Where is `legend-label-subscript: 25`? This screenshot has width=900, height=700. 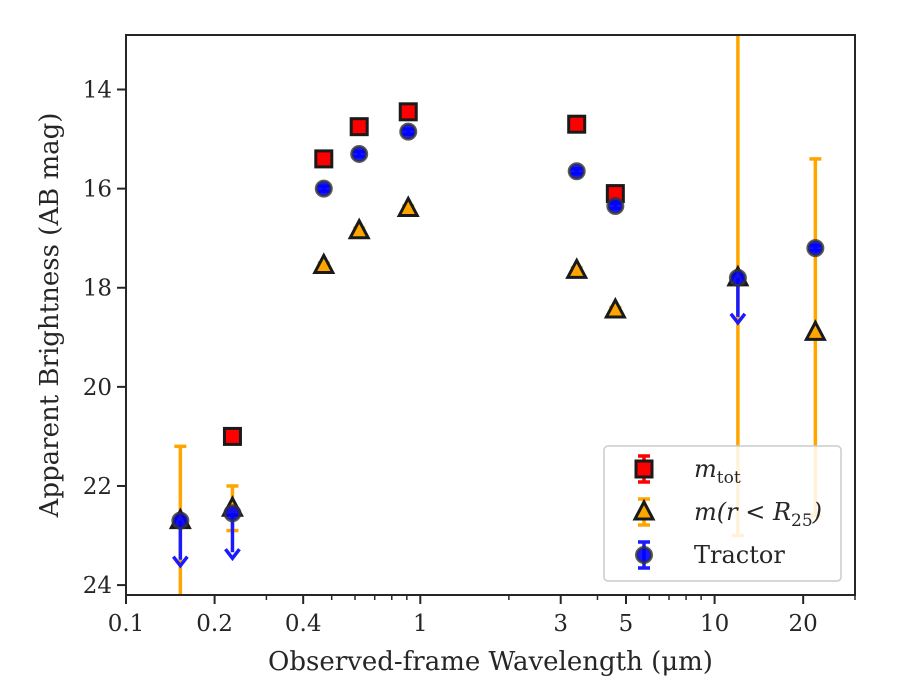 legend-label-subscript: 25 is located at coordinates (802, 521).